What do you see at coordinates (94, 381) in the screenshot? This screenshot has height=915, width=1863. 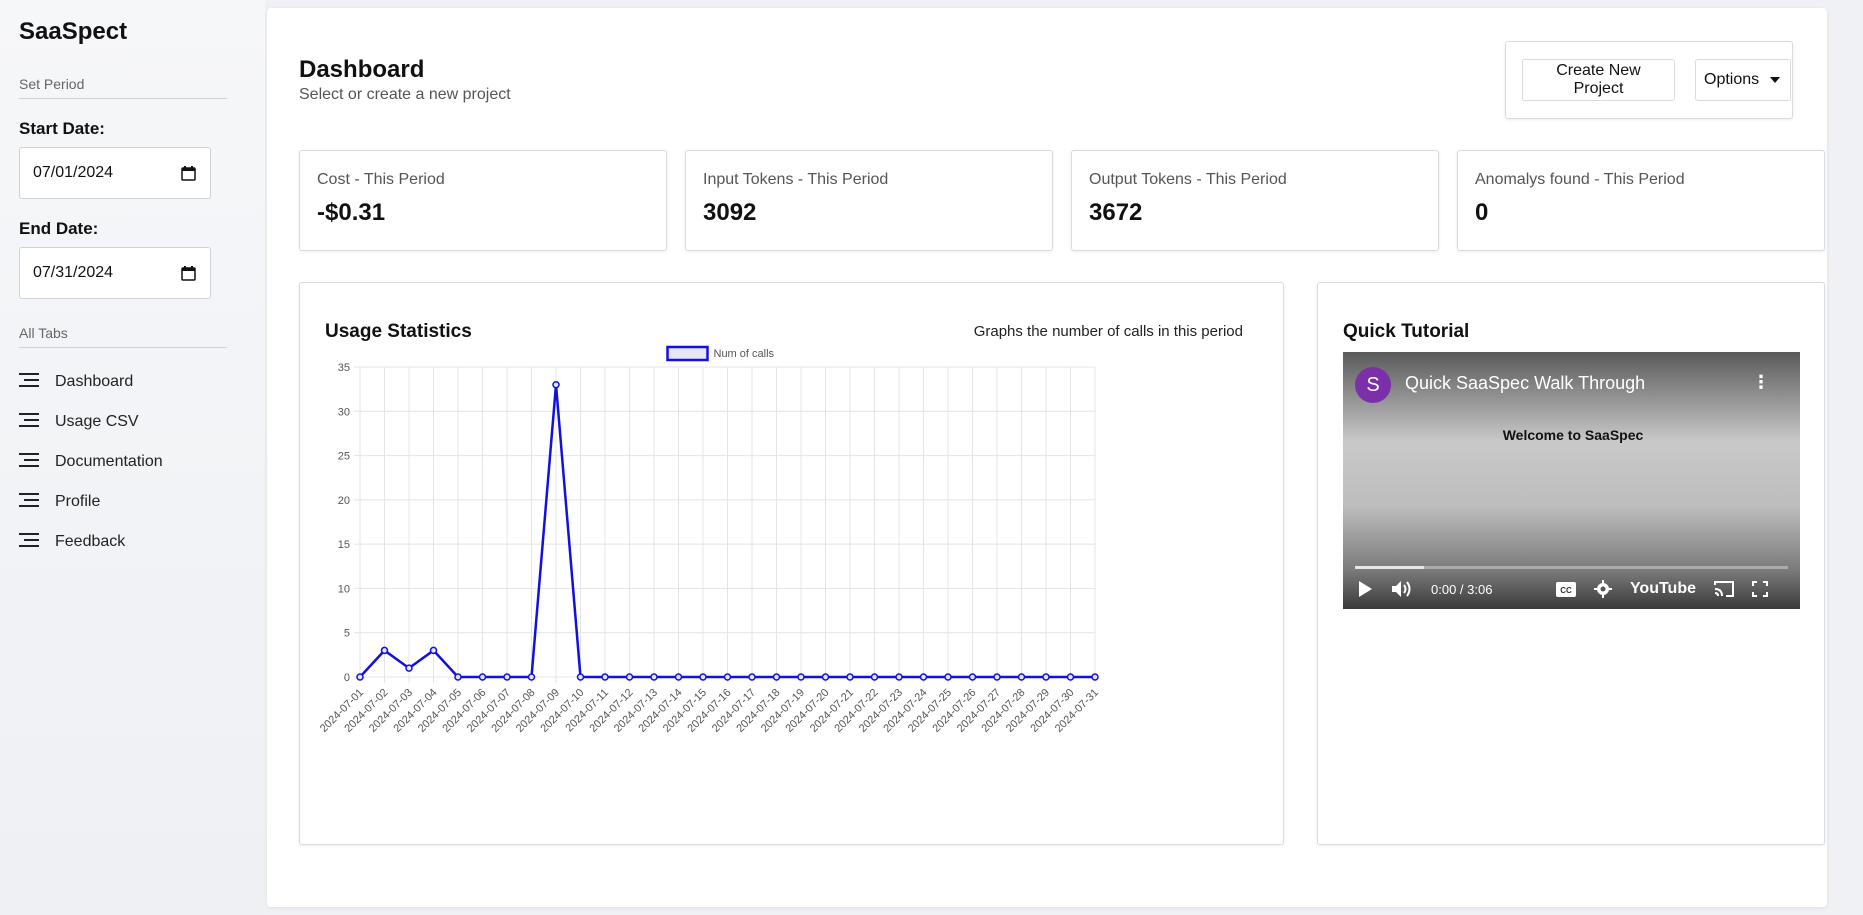 I see `sidebar-item-label: Dashboard` at bounding box center [94, 381].